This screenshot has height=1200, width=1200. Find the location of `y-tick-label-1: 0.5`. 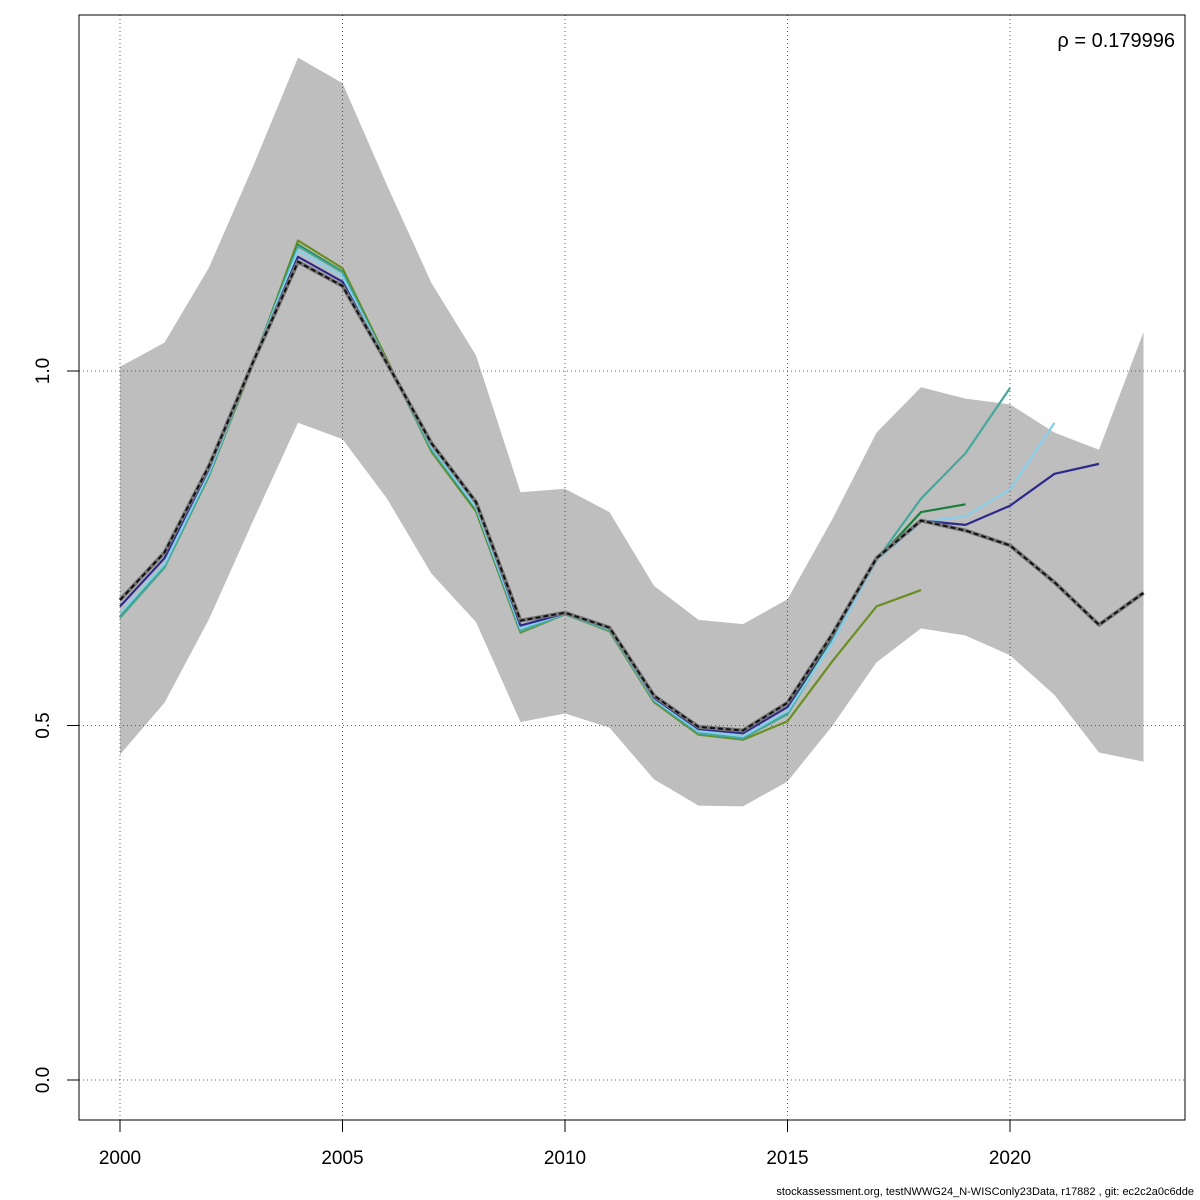

y-tick-label-1: 0.5 is located at coordinates (43, 725).